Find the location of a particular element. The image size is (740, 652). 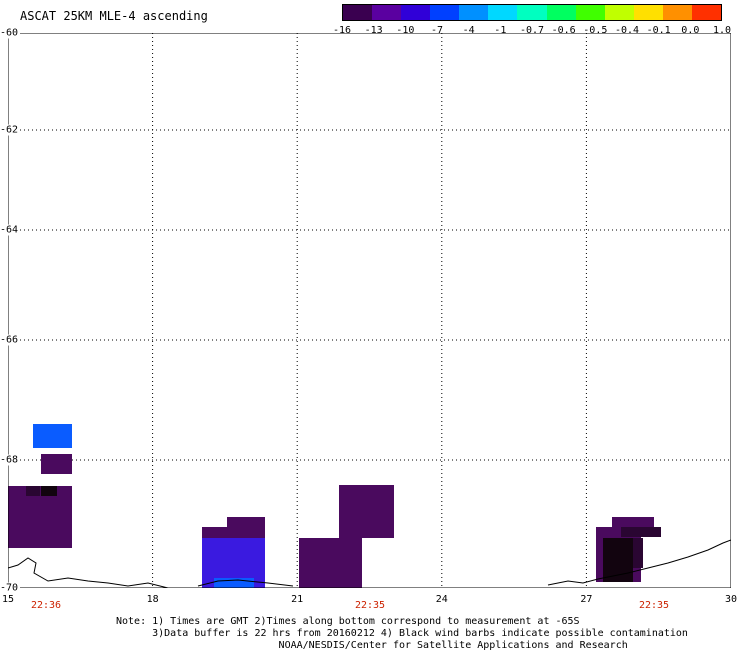

colorbar-tick-label: -1 is located at coordinates (500, 30).